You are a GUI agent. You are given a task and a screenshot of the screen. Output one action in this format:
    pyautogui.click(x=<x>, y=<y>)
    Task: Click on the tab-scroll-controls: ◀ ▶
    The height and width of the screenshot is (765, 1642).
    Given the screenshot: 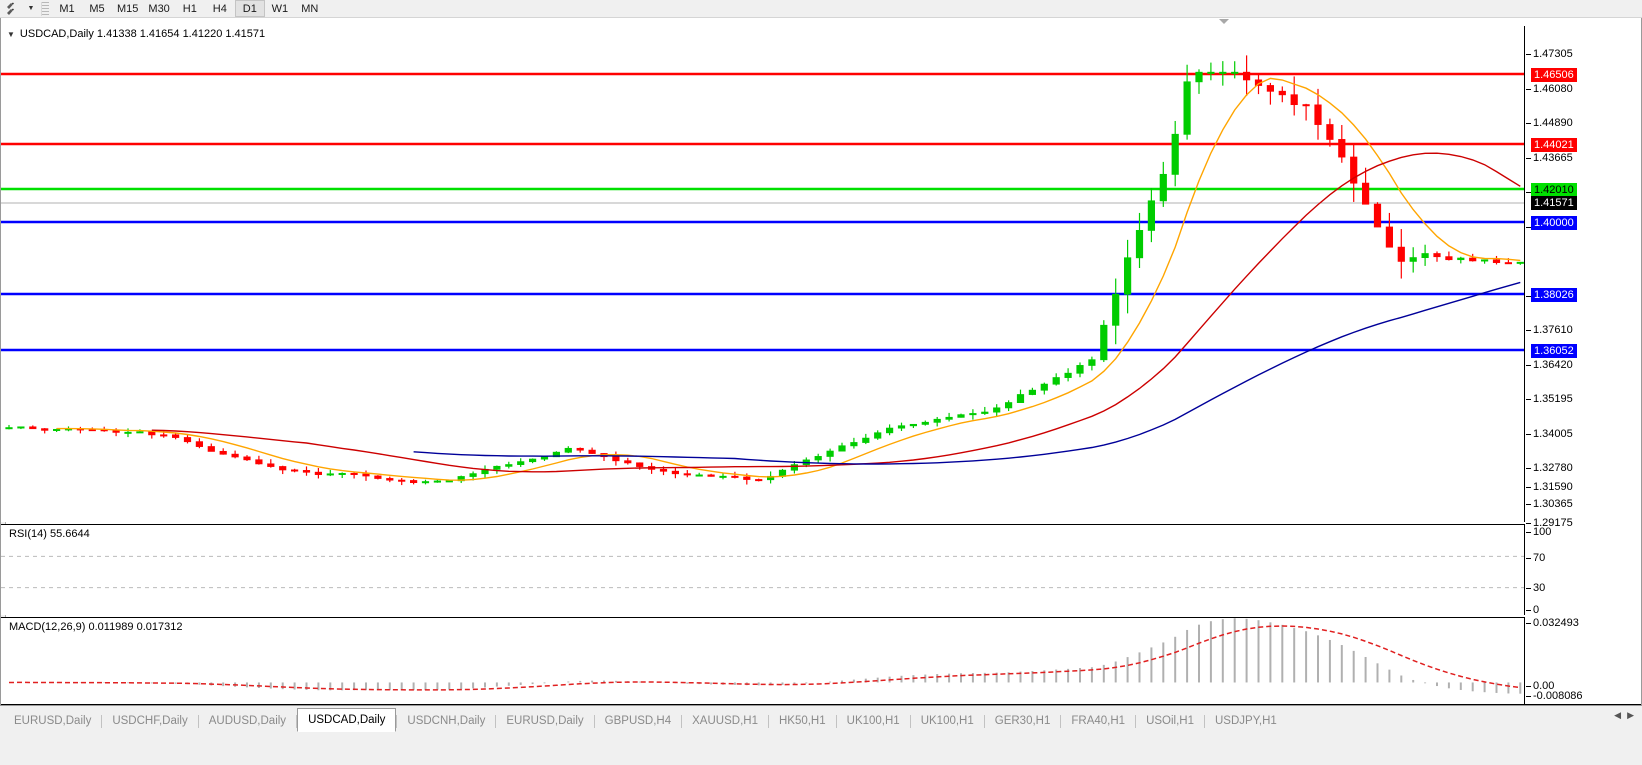 What is the action you would take?
    pyautogui.click(x=1628, y=715)
    